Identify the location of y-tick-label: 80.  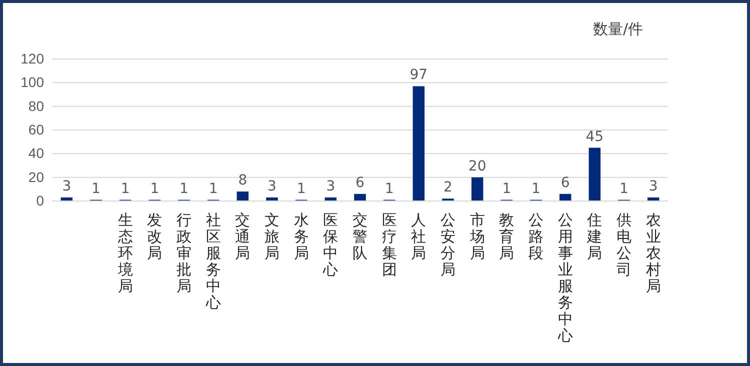
(36, 106).